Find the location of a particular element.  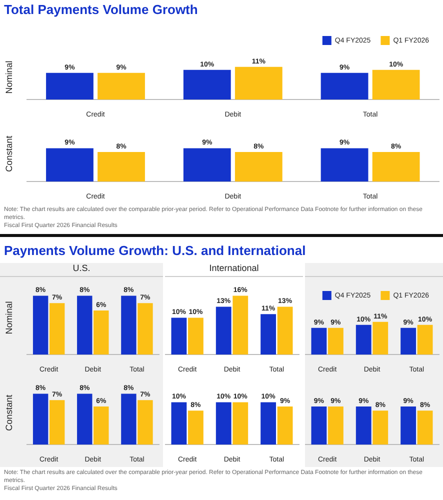

chart-title: Total Payments Volume Growth is located at coordinates (101, 10).